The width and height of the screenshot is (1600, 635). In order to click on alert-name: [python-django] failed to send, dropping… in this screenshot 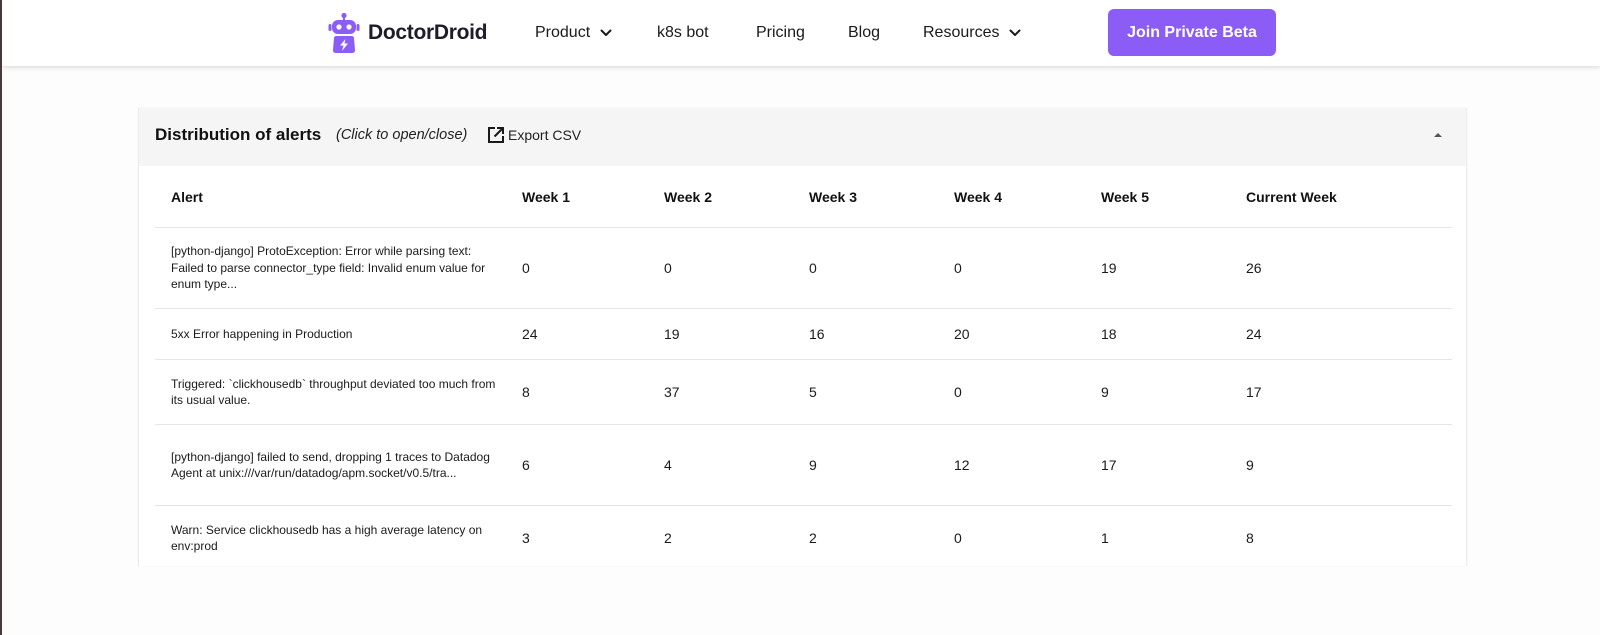, I will do `click(330, 465)`.